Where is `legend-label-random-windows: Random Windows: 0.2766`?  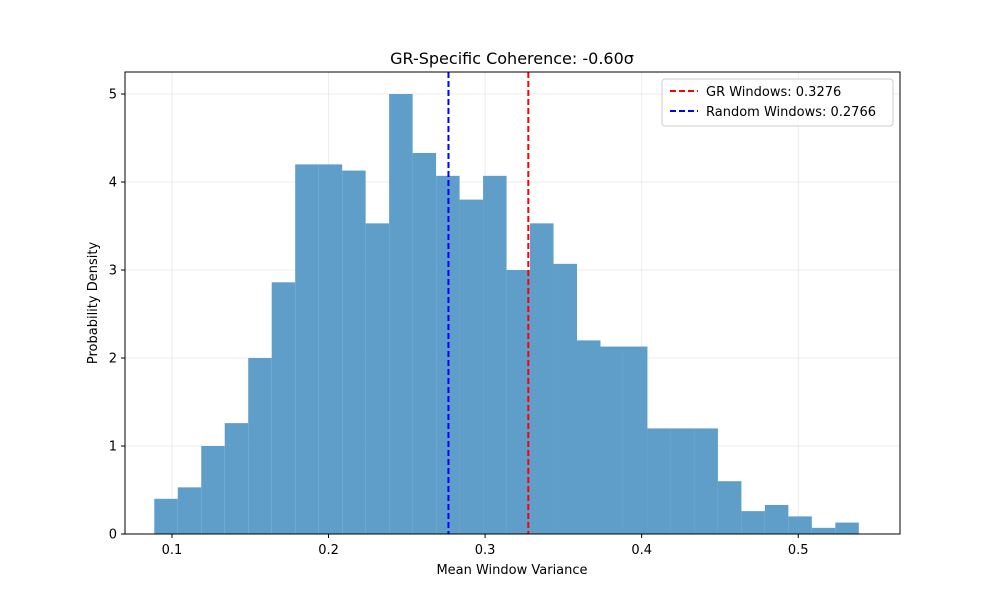 legend-label-random-windows: Random Windows: 0.2766 is located at coordinates (791, 112).